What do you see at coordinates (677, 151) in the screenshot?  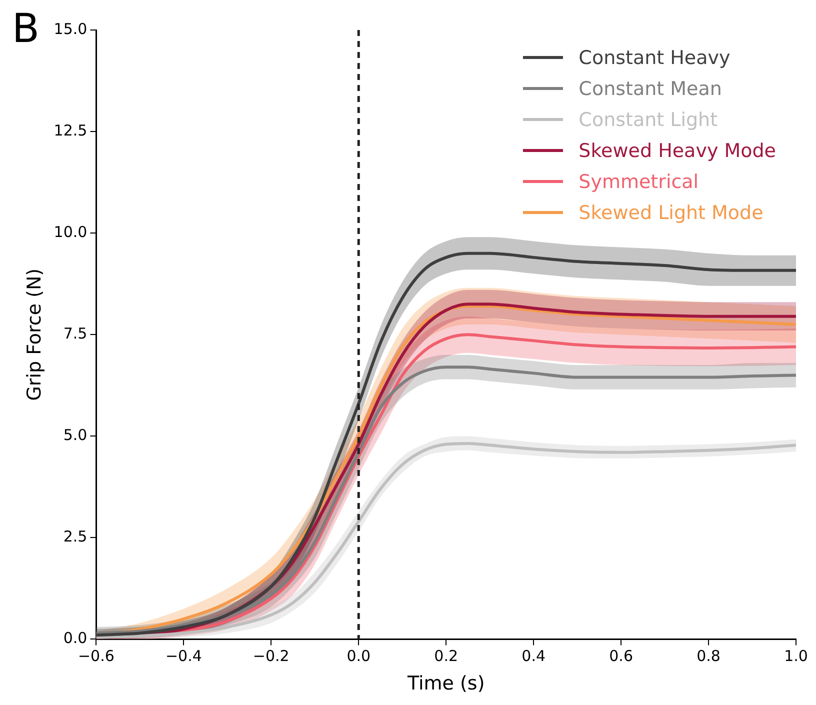 I see `legend-label: Skewed Heavy Mode` at bounding box center [677, 151].